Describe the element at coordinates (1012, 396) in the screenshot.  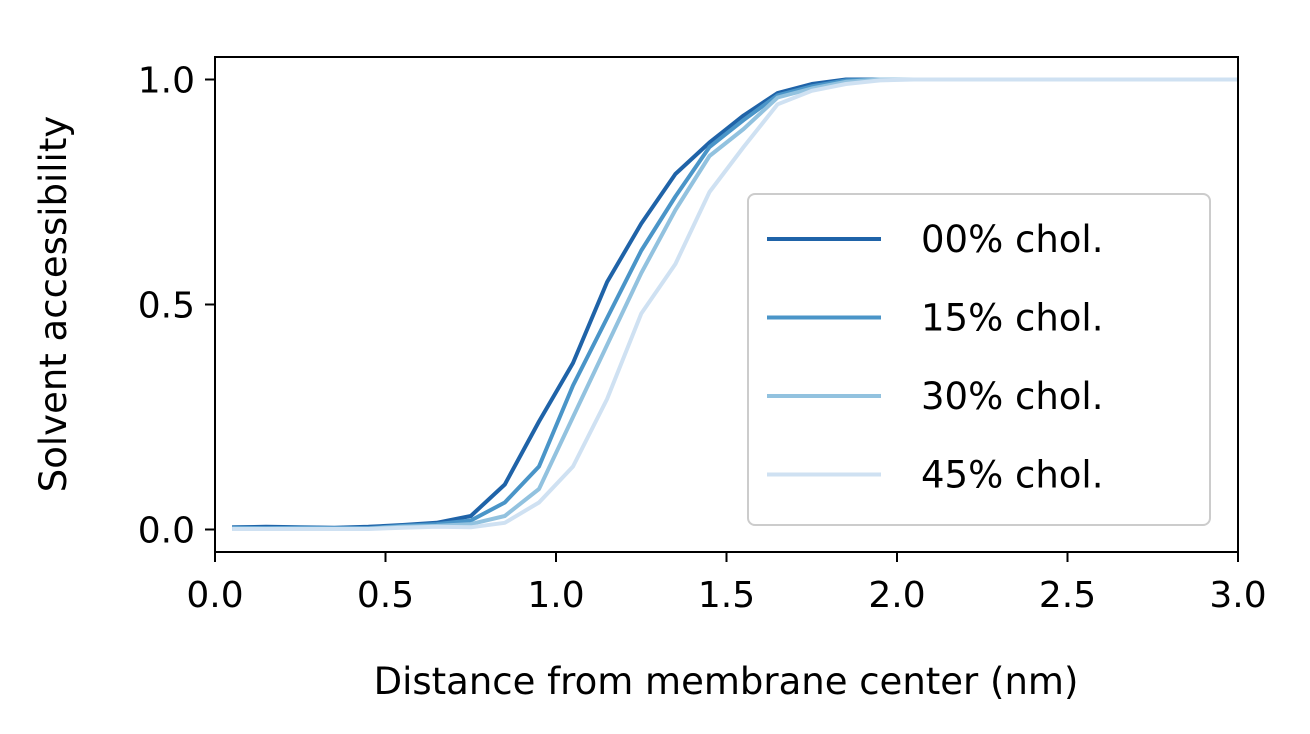
I see `legend-label-2: 30% chol.` at that location.